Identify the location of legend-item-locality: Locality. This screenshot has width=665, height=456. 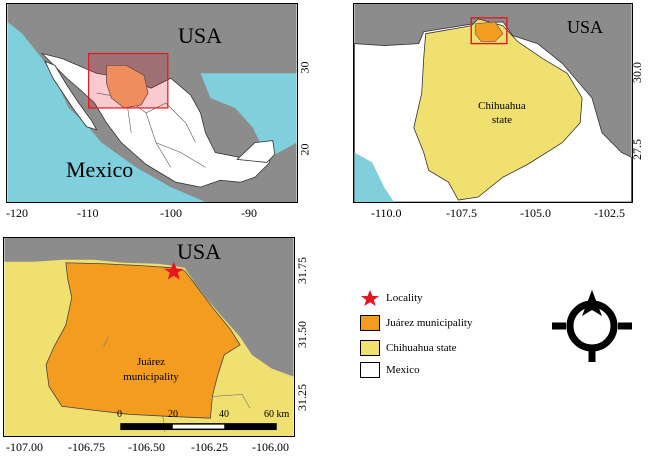
(391, 298).